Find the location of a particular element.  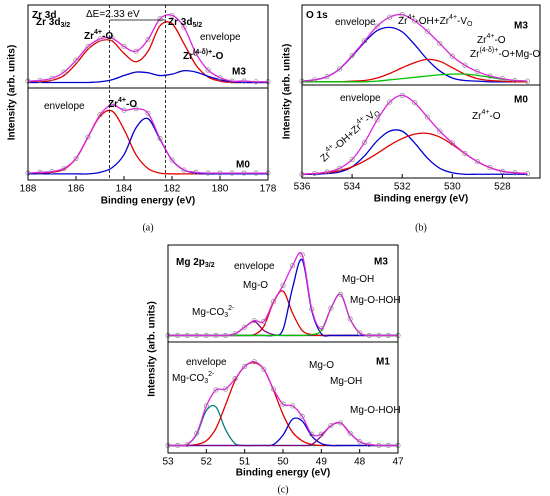

text-part: Mg-OH is located at coordinates (346, 381).